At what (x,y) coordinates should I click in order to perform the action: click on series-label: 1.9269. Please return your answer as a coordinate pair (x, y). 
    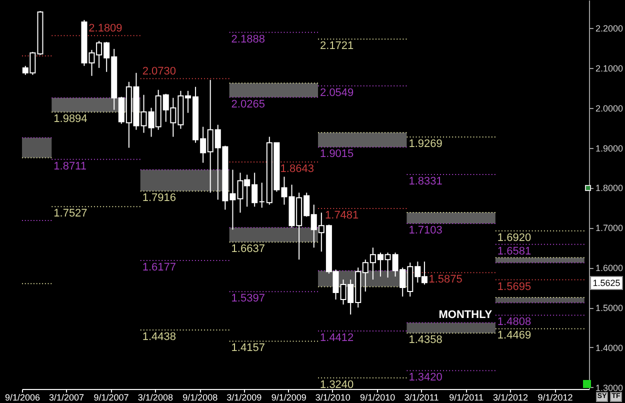
    Looking at the image, I should click on (425, 144).